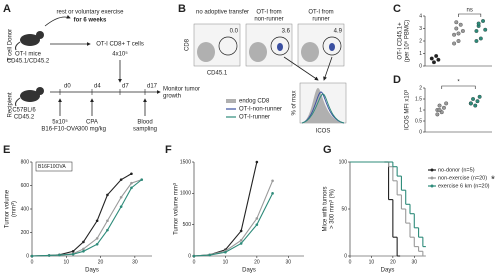 The width and height of the screenshot is (500, 280). What do you see at coordinates (102, 92) in the screenshot?
I see `timeline-ticks` at bounding box center [102, 92].